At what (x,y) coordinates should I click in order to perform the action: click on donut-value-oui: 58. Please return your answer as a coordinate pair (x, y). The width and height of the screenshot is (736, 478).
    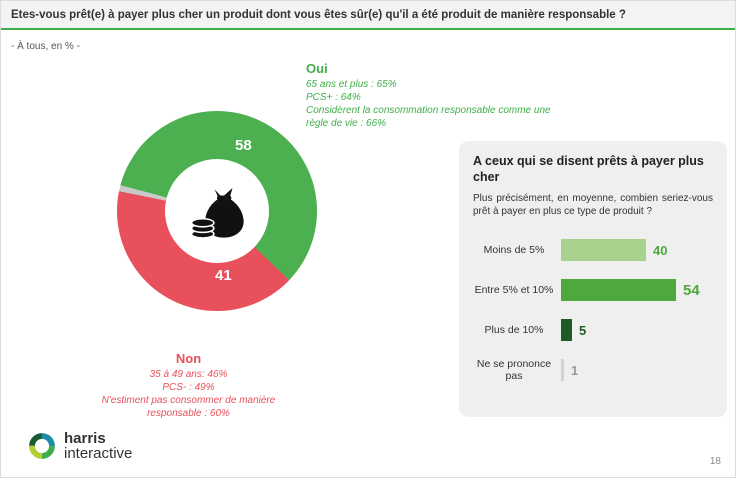
    Looking at the image, I should click on (243, 145).